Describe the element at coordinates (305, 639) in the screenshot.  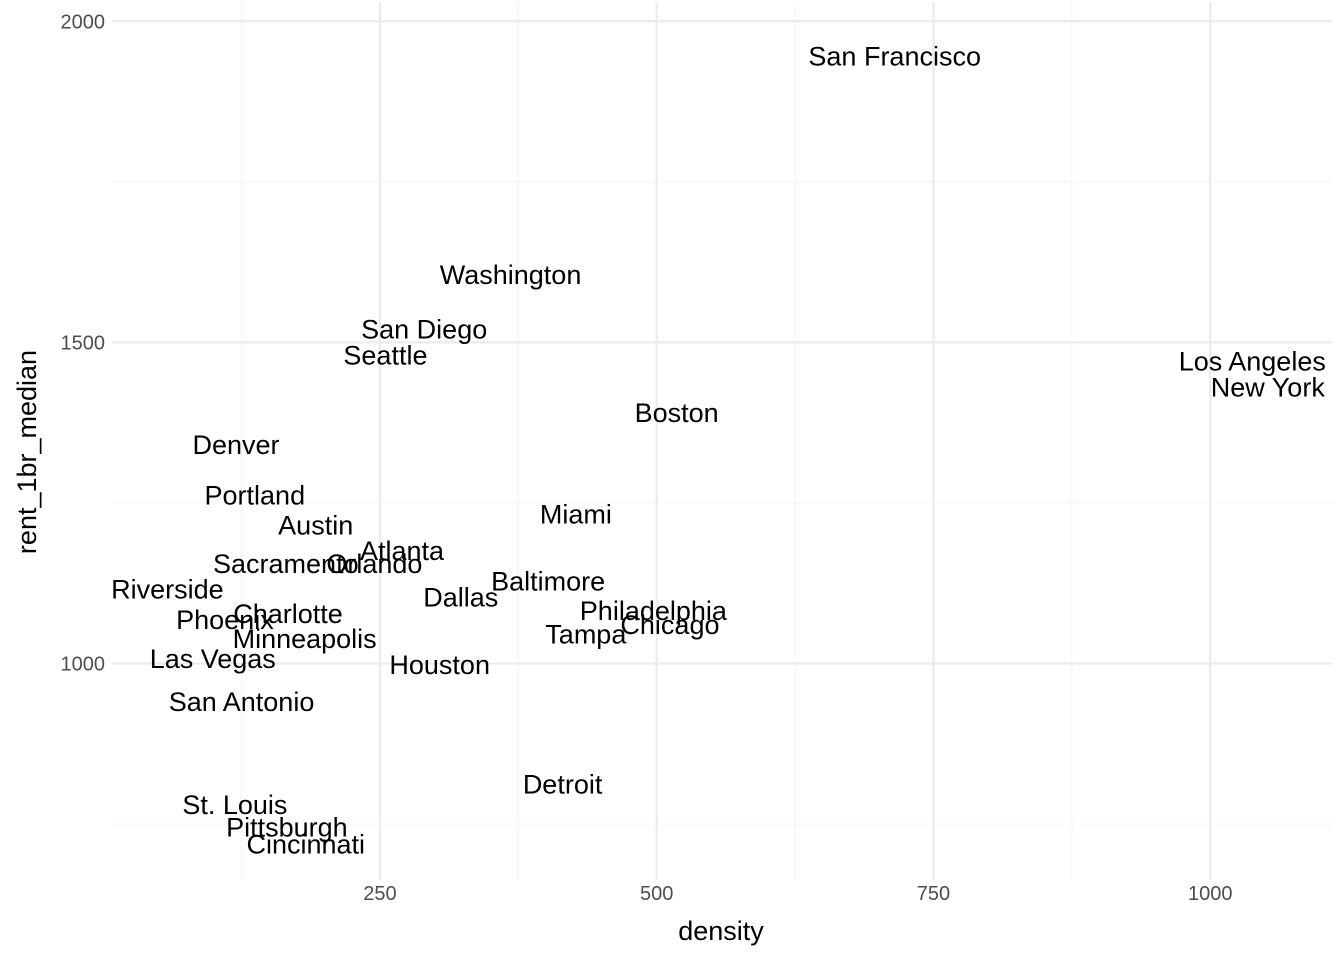
I see `point-label: Minneapolis` at that location.